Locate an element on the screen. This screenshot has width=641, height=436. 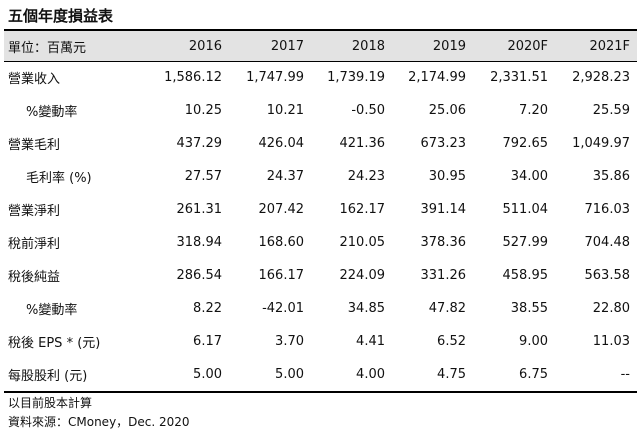
table-cell: 1,586.12 is located at coordinates (193, 77).